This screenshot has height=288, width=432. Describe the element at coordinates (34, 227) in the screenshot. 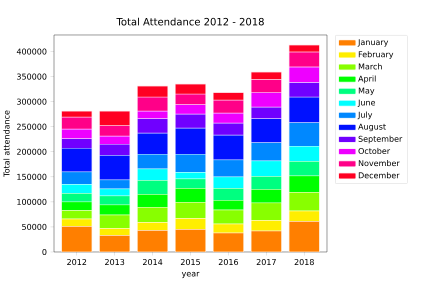

I see `y-tick-label: 50000` at that location.